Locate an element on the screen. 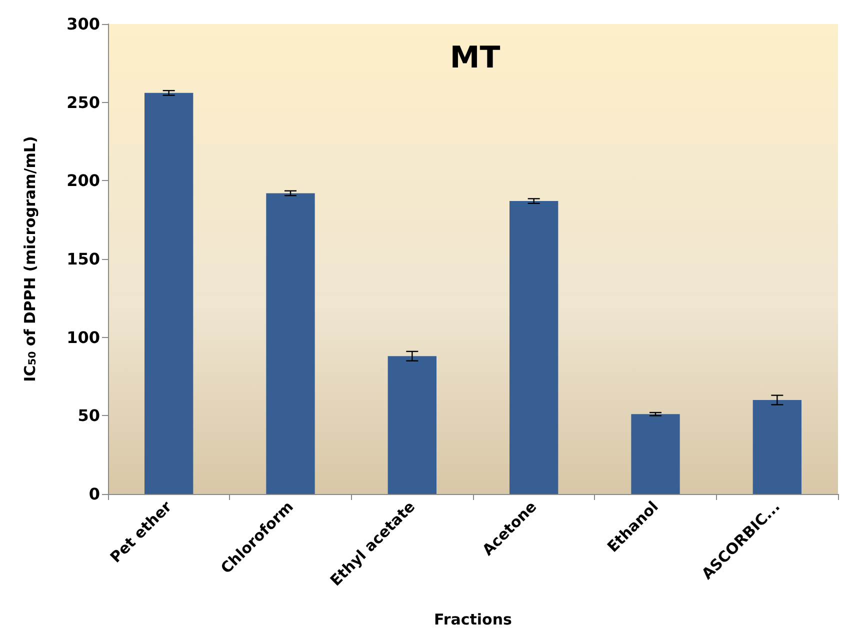 The image size is (852, 632). y-axis-title: IC50 of DPPH (microgram/mL) is located at coordinates (30, 259).